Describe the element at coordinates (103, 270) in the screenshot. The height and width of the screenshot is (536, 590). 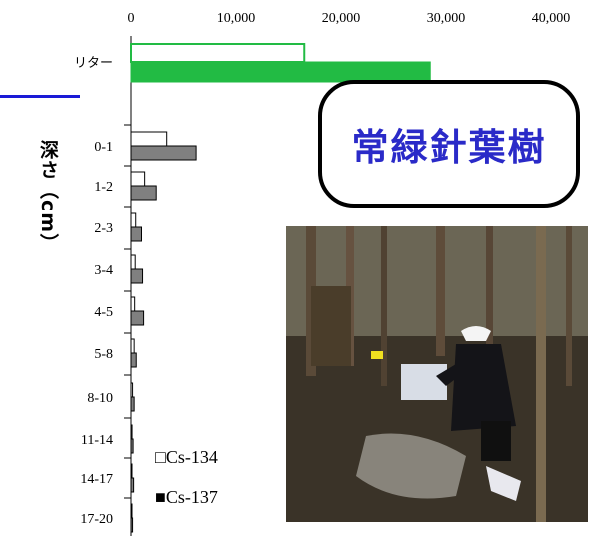
I see `category-label: 3-4` at that location.